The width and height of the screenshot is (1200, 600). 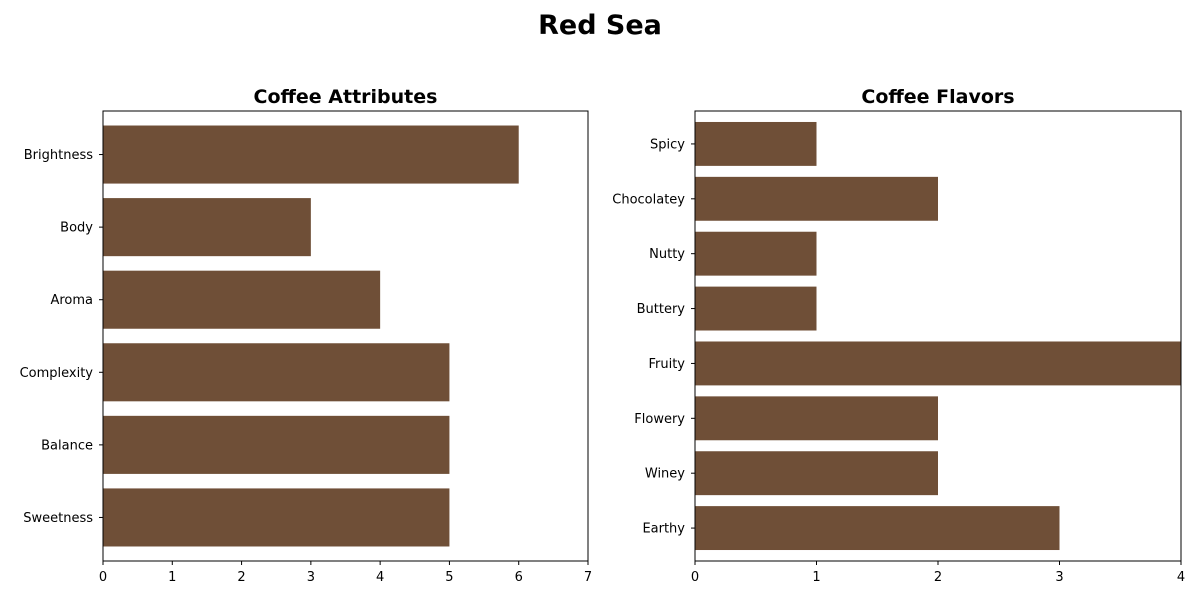 What do you see at coordinates (71, 300) in the screenshot?
I see `y-tick-label-aroma: Aroma` at bounding box center [71, 300].